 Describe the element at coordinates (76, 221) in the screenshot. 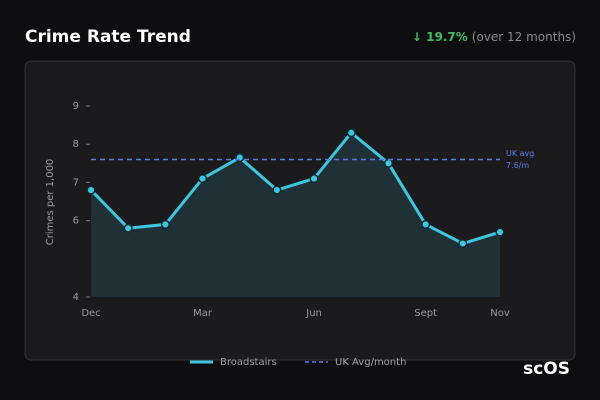

I see `y-tick-label: 6` at that location.